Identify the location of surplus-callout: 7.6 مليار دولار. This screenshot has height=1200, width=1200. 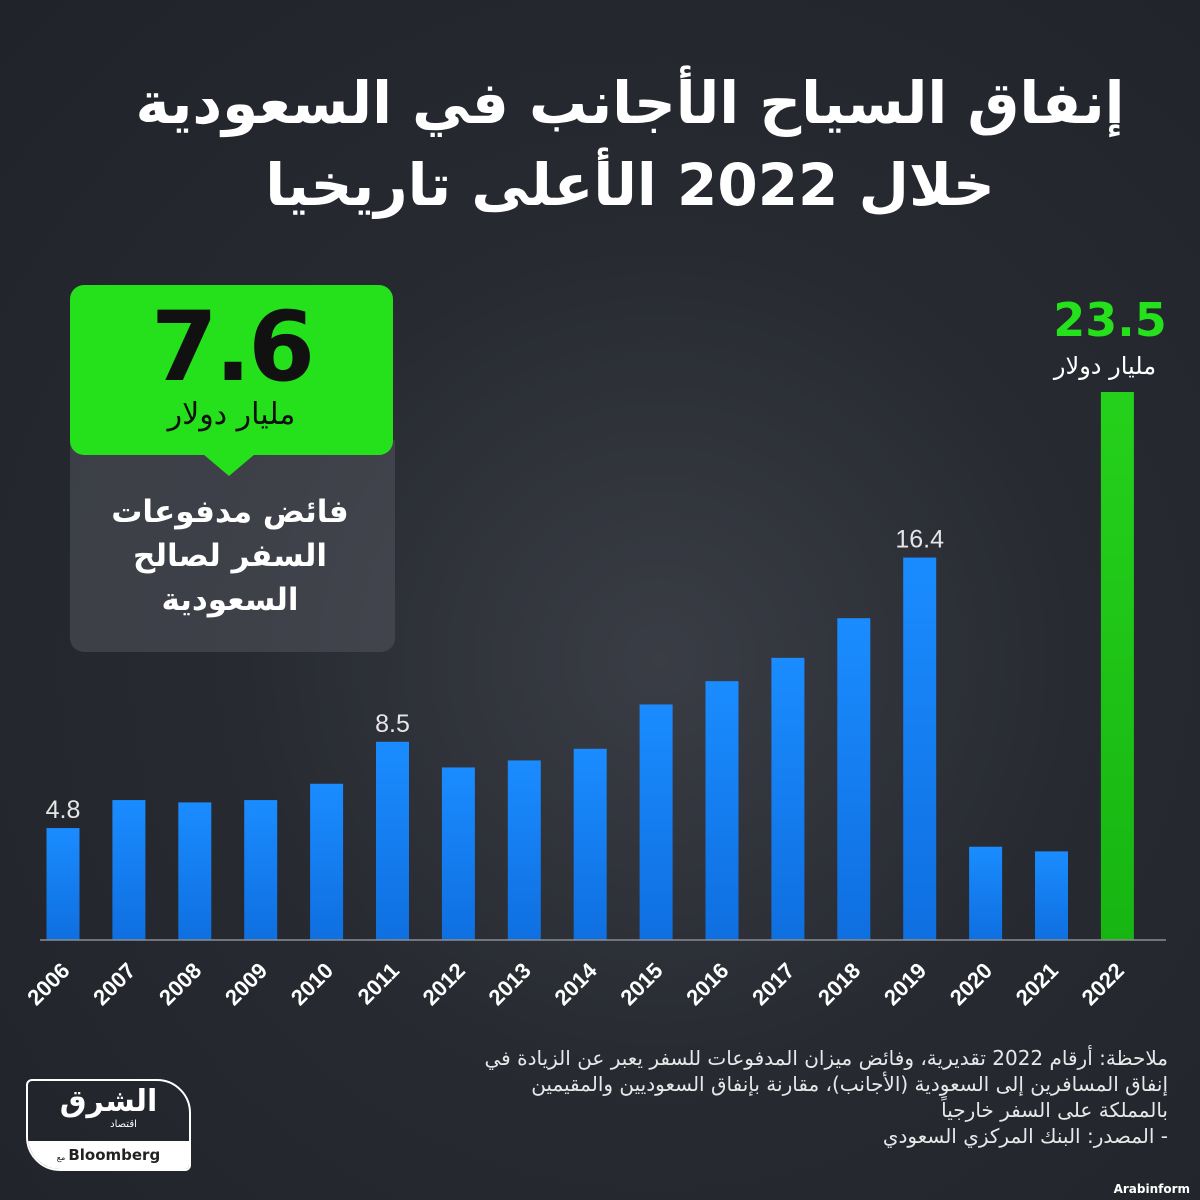
(231, 370).